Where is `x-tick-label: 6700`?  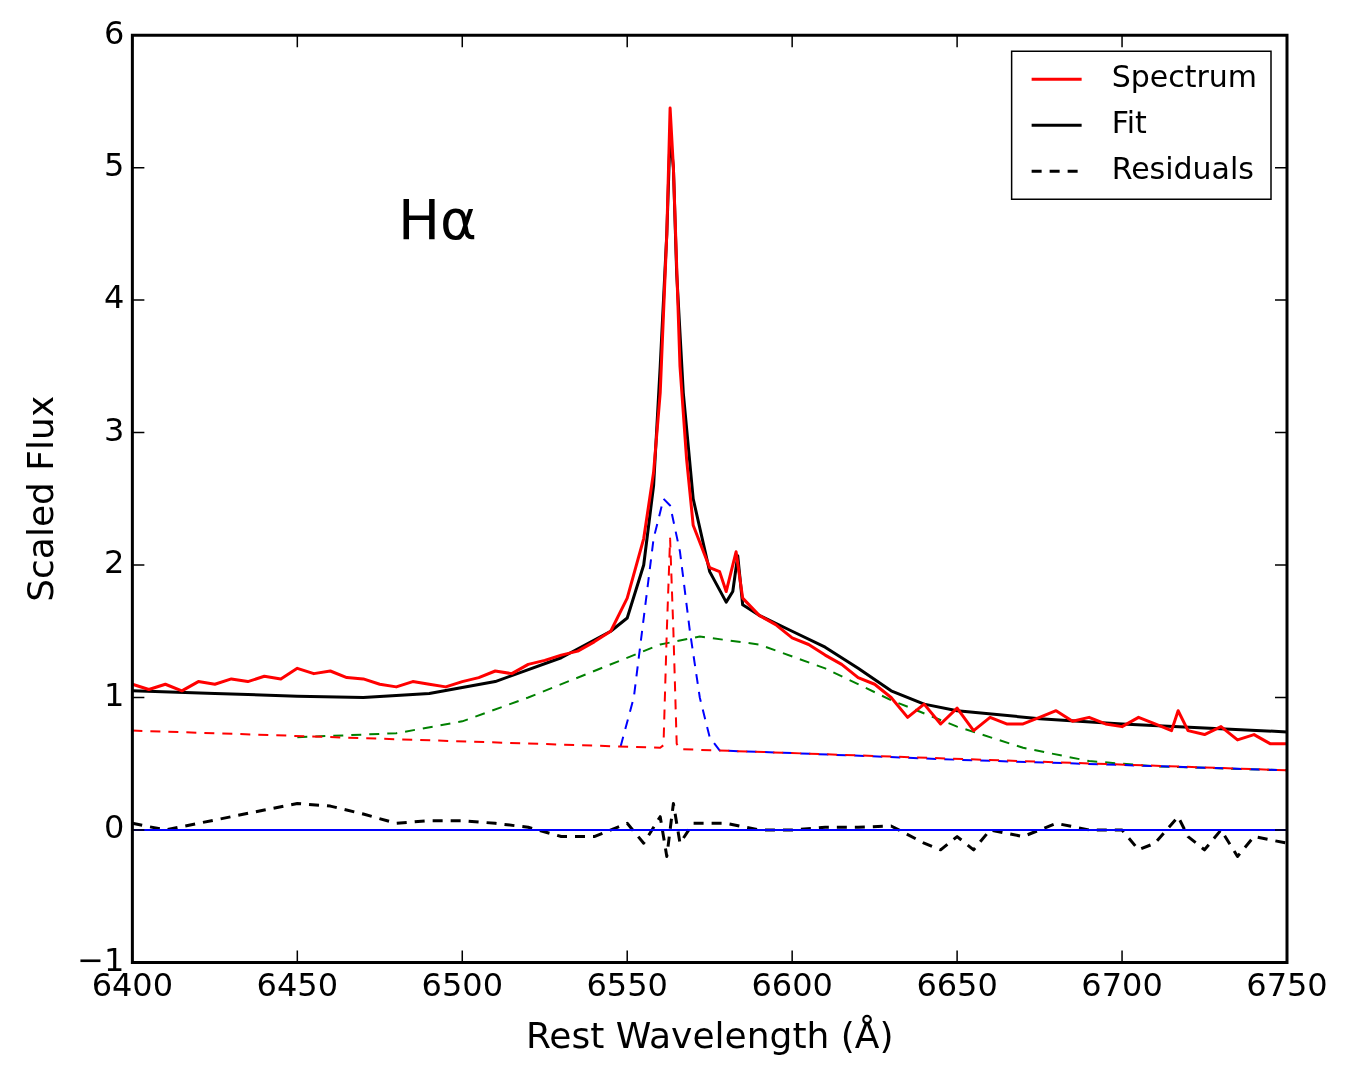
x-tick-label: 6700 is located at coordinates (1122, 984).